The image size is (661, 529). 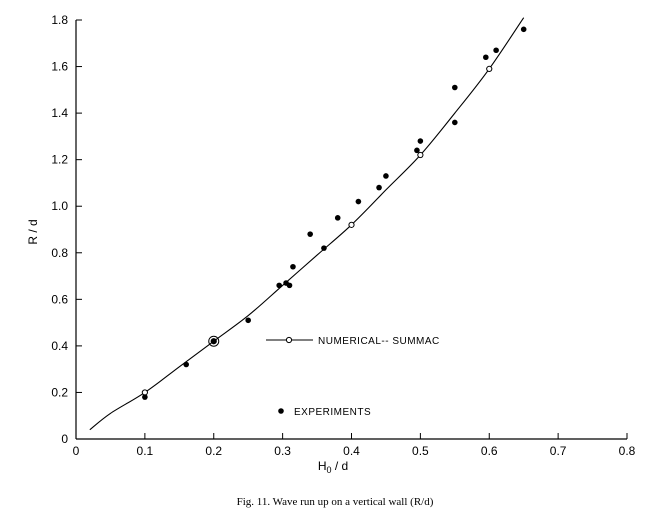 I want to click on x-tick-label: 0.6, so click(x=489, y=451).